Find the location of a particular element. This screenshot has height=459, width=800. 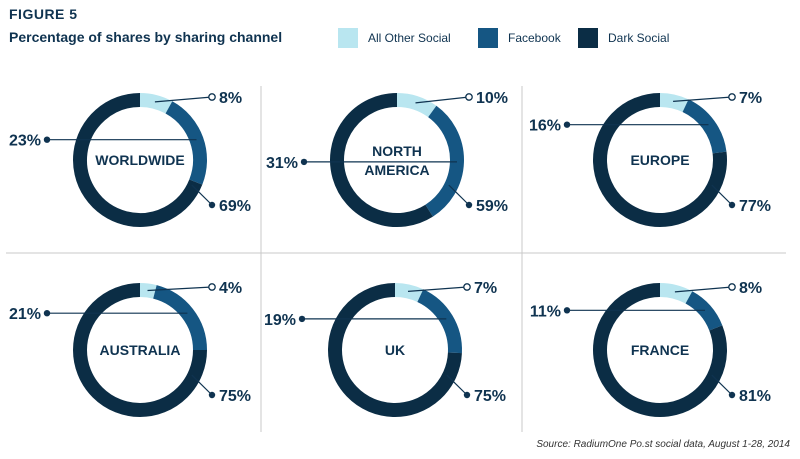

legend-label: Facebook is located at coordinates (534, 38).